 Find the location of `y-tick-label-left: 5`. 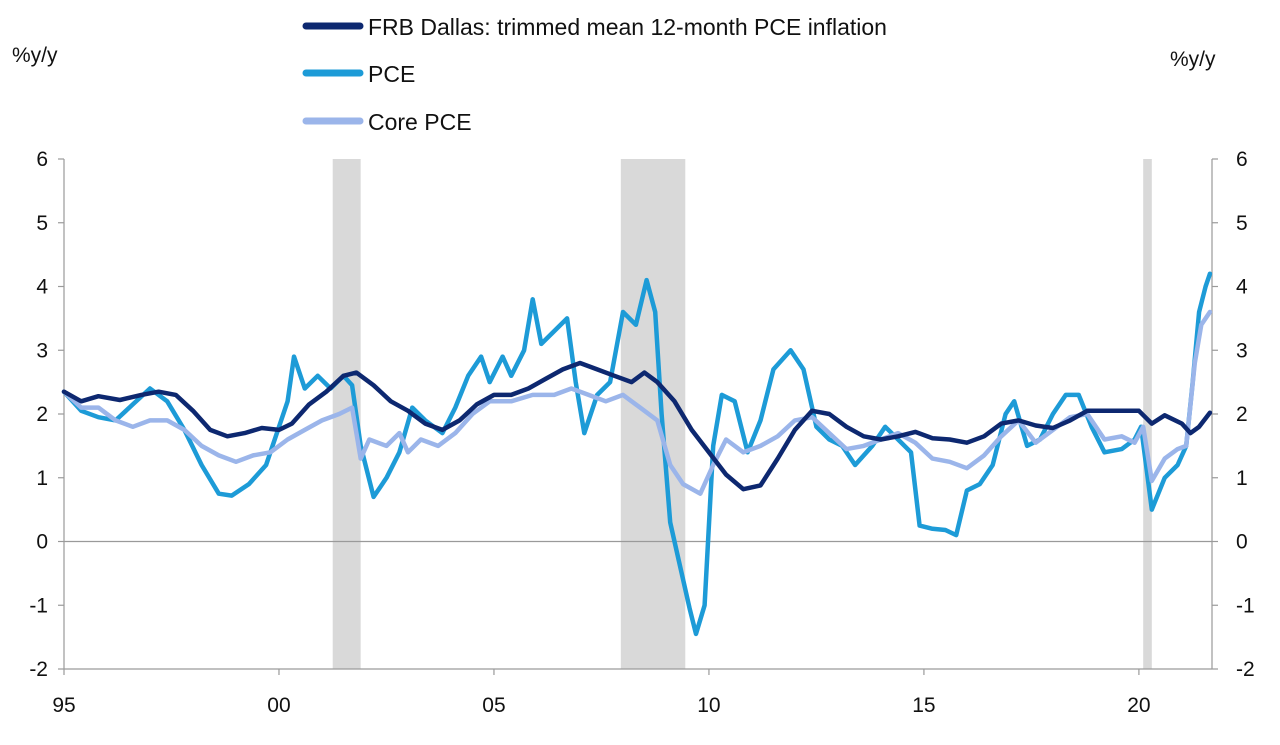

y-tick-label-left: 5 is located at coordinates (42, 223).